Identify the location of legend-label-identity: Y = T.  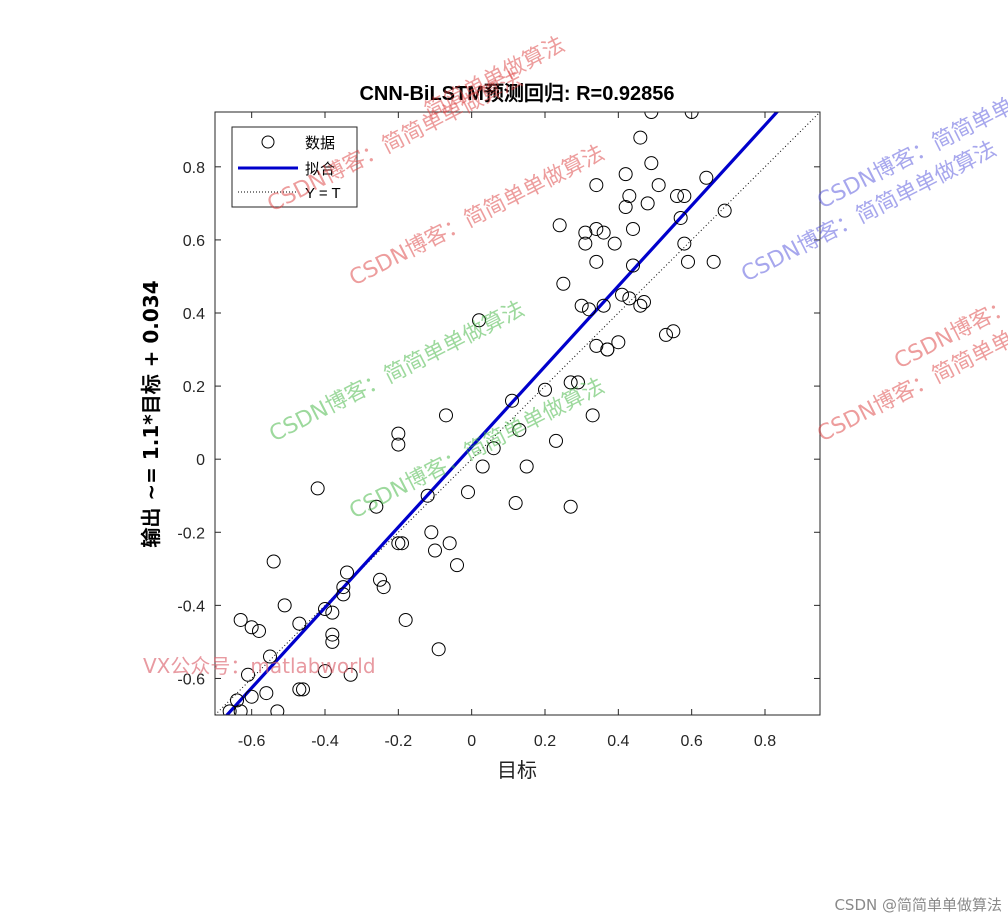
(323, 193).